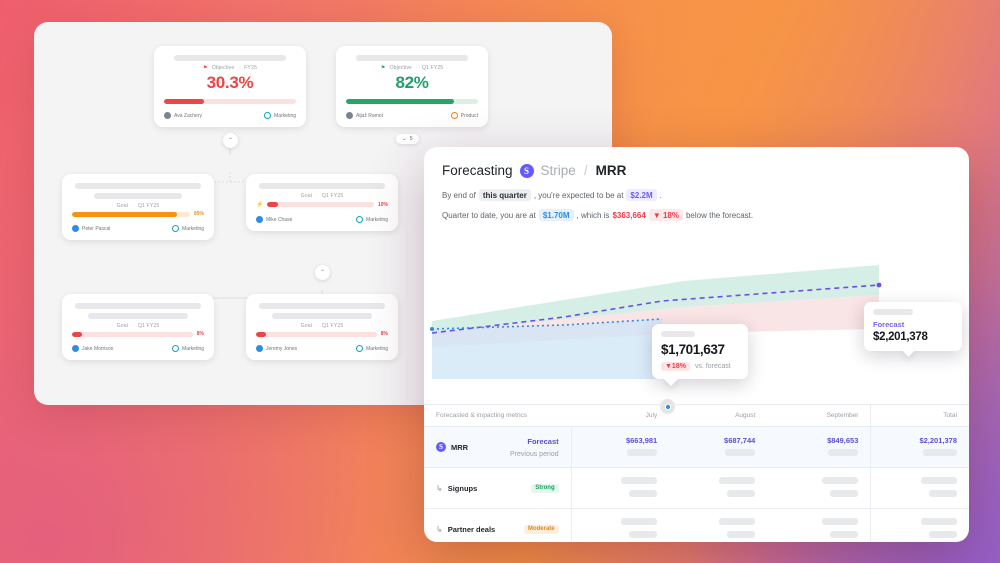 The image size is (1000, 563). What do you see at coordinates (660, 195) in the screenshot?
I see `summary-text: .` at bounding box center [660, 195].